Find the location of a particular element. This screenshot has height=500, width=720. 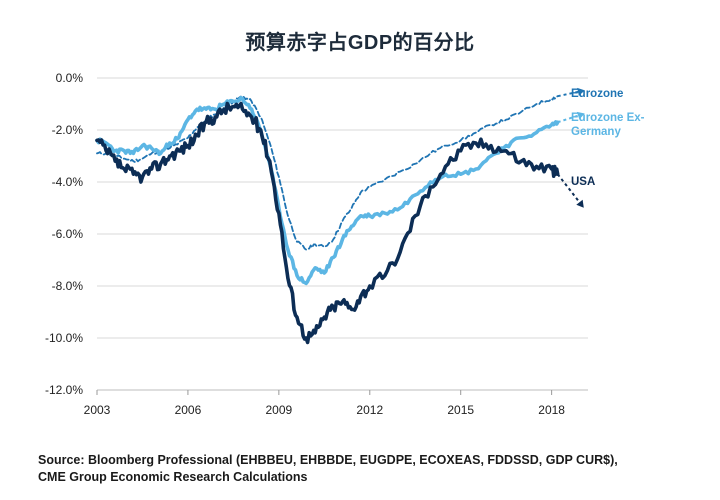

y-tick-label: -2.0% is located at coordinates (68, 130).